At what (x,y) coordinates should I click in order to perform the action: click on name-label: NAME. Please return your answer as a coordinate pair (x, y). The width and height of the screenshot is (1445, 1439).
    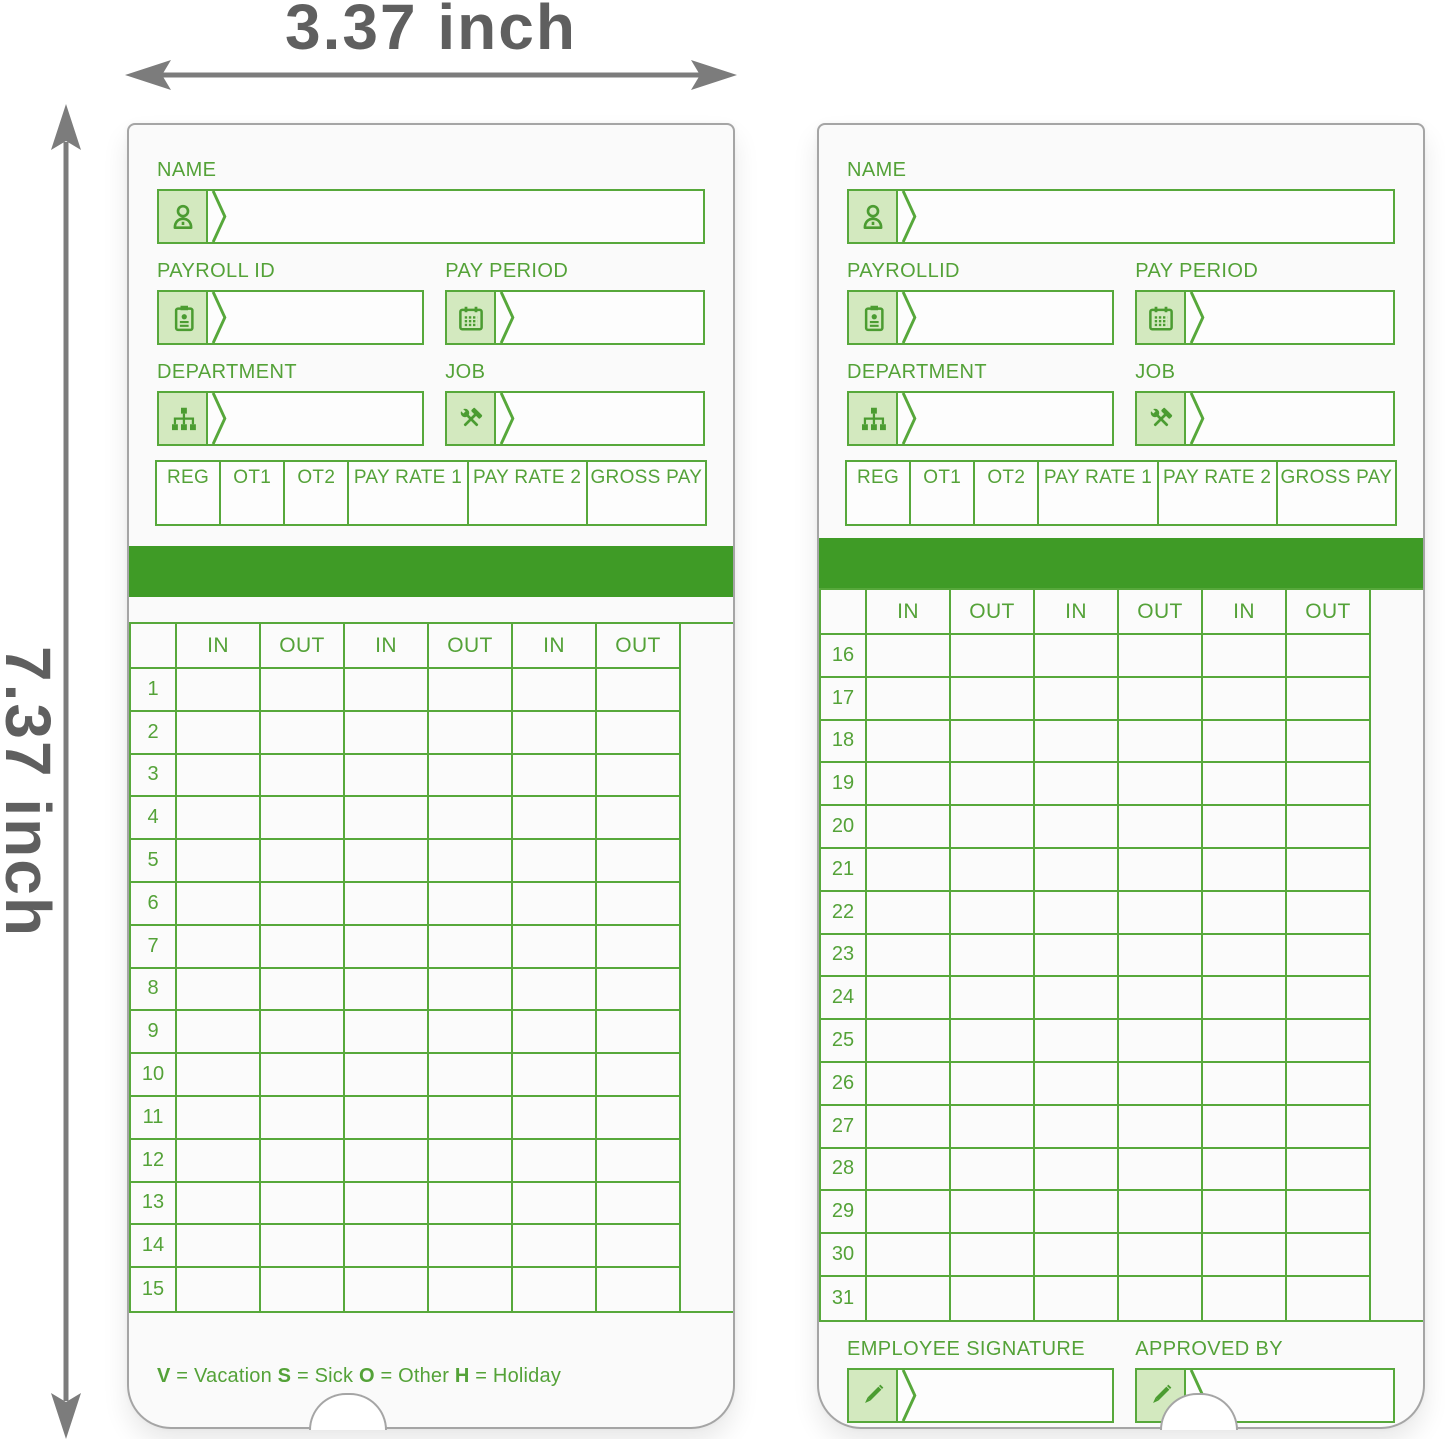
    Looking at the image, I should click on (877, 170).